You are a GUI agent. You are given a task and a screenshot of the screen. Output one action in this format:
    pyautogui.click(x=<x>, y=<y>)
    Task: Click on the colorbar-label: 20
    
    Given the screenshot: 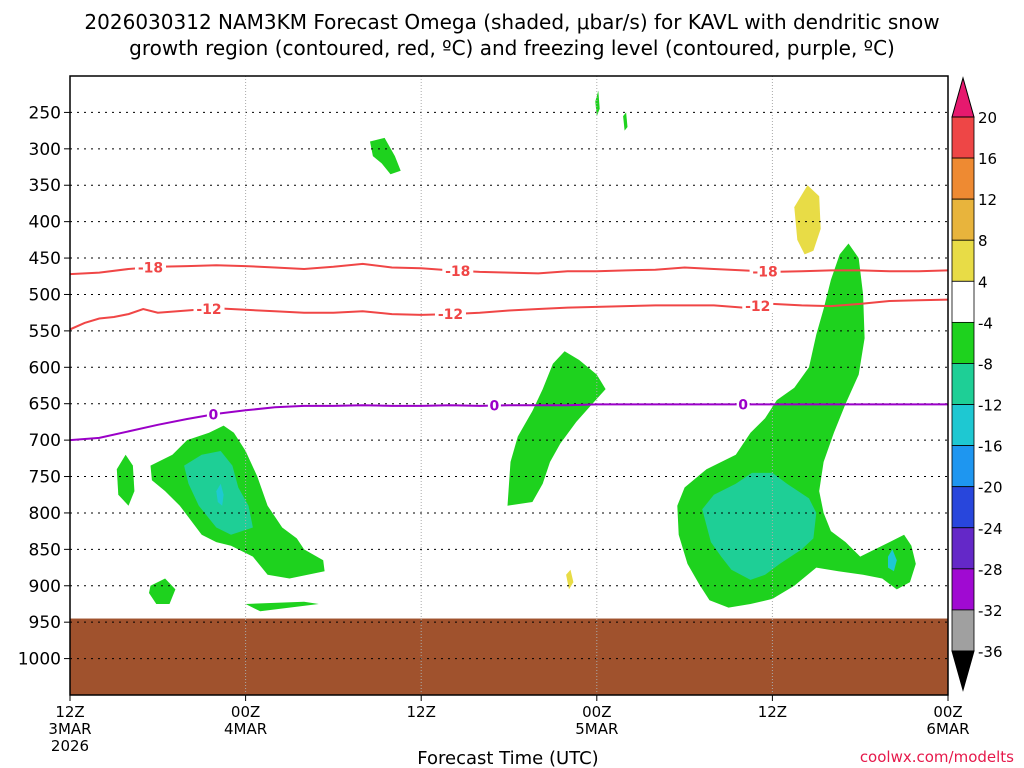 What is the action you would take?
    pyautogui.click(x=987, y=118)
    